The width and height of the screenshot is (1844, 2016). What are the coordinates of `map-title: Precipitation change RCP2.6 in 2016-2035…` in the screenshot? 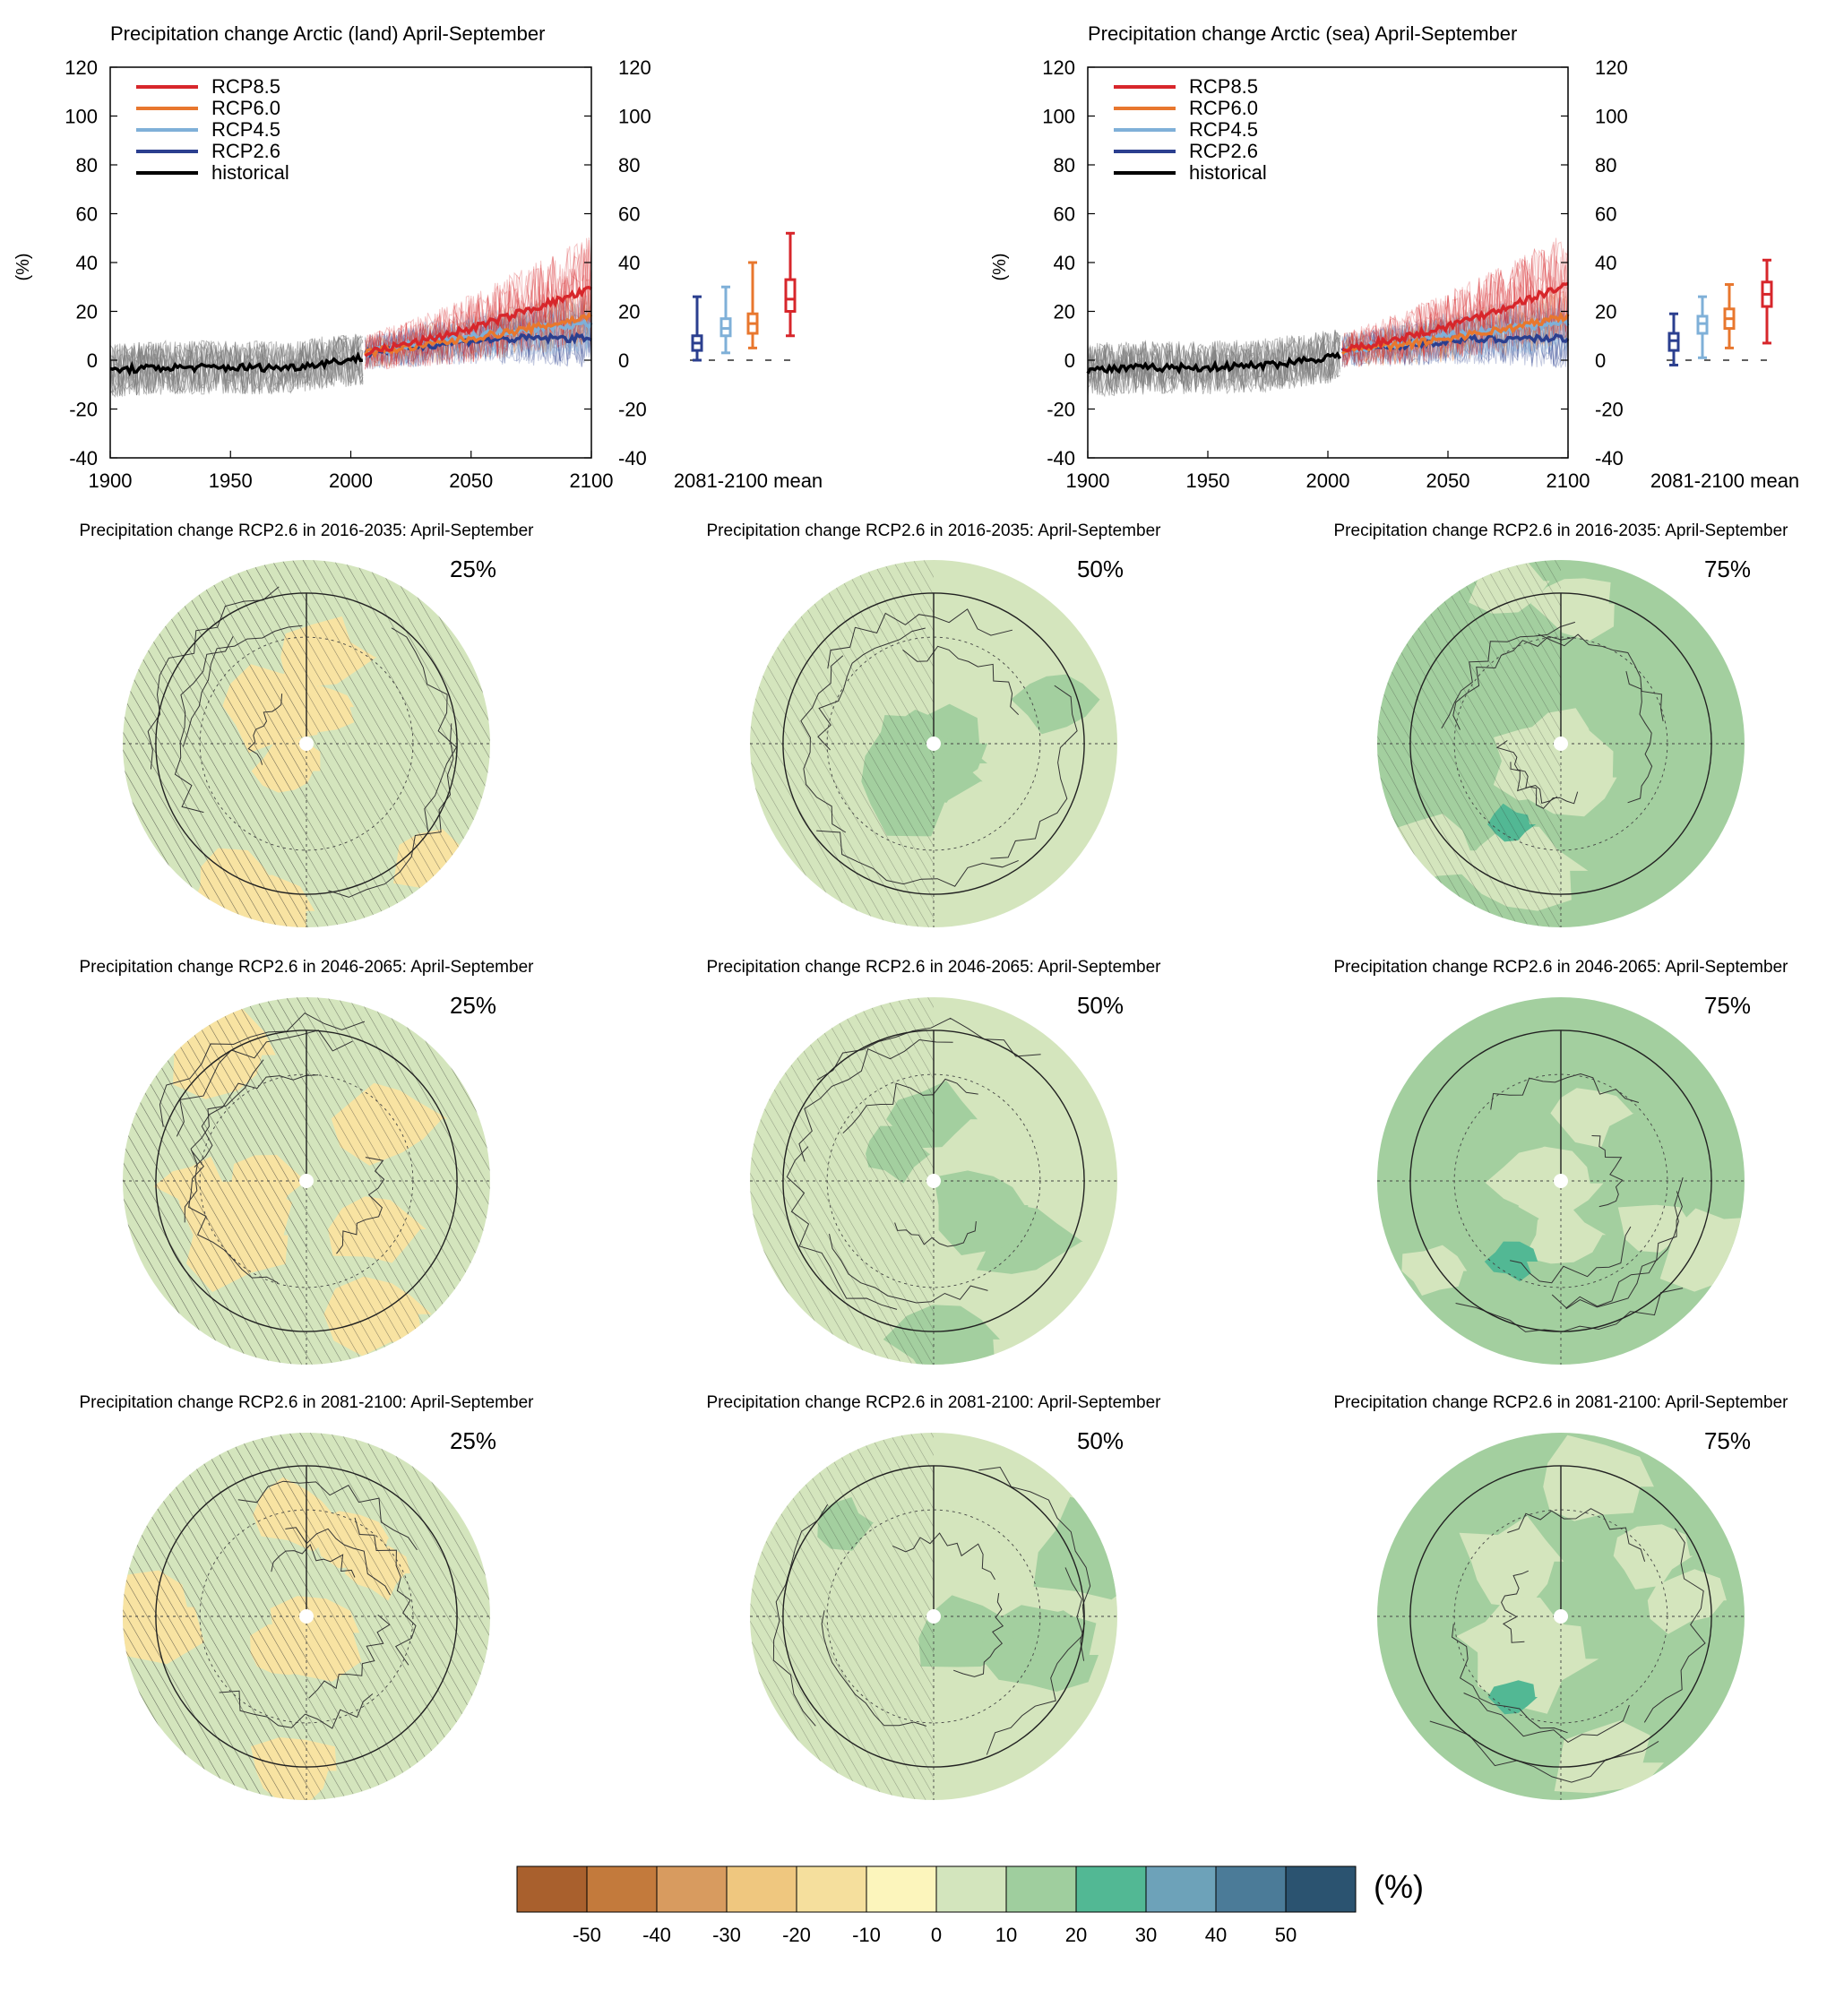 It's located at (1561, 530).